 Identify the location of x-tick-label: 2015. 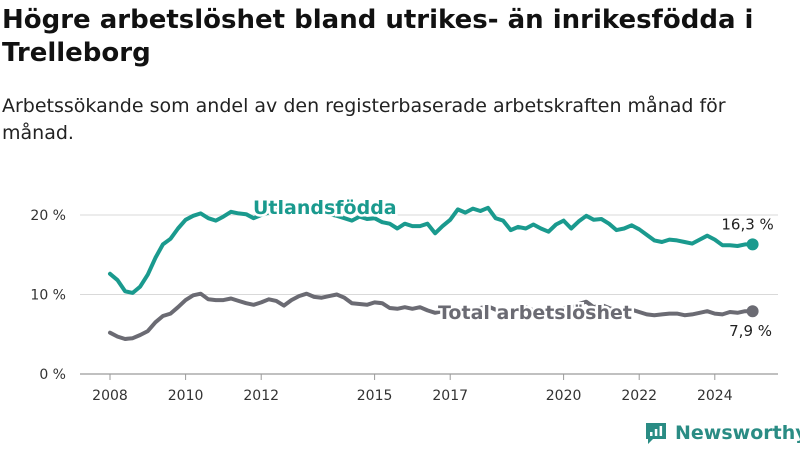
(375, 396).